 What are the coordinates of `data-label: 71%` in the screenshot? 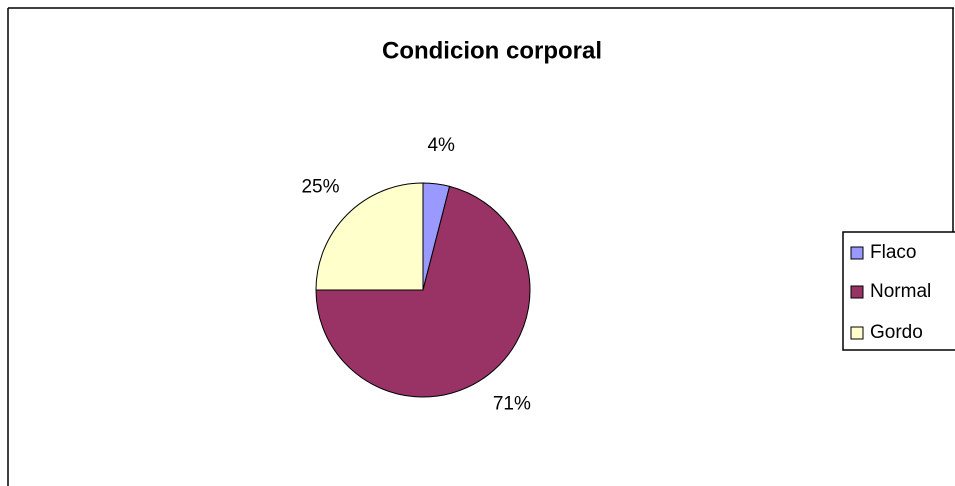 It's located at (512, 404).